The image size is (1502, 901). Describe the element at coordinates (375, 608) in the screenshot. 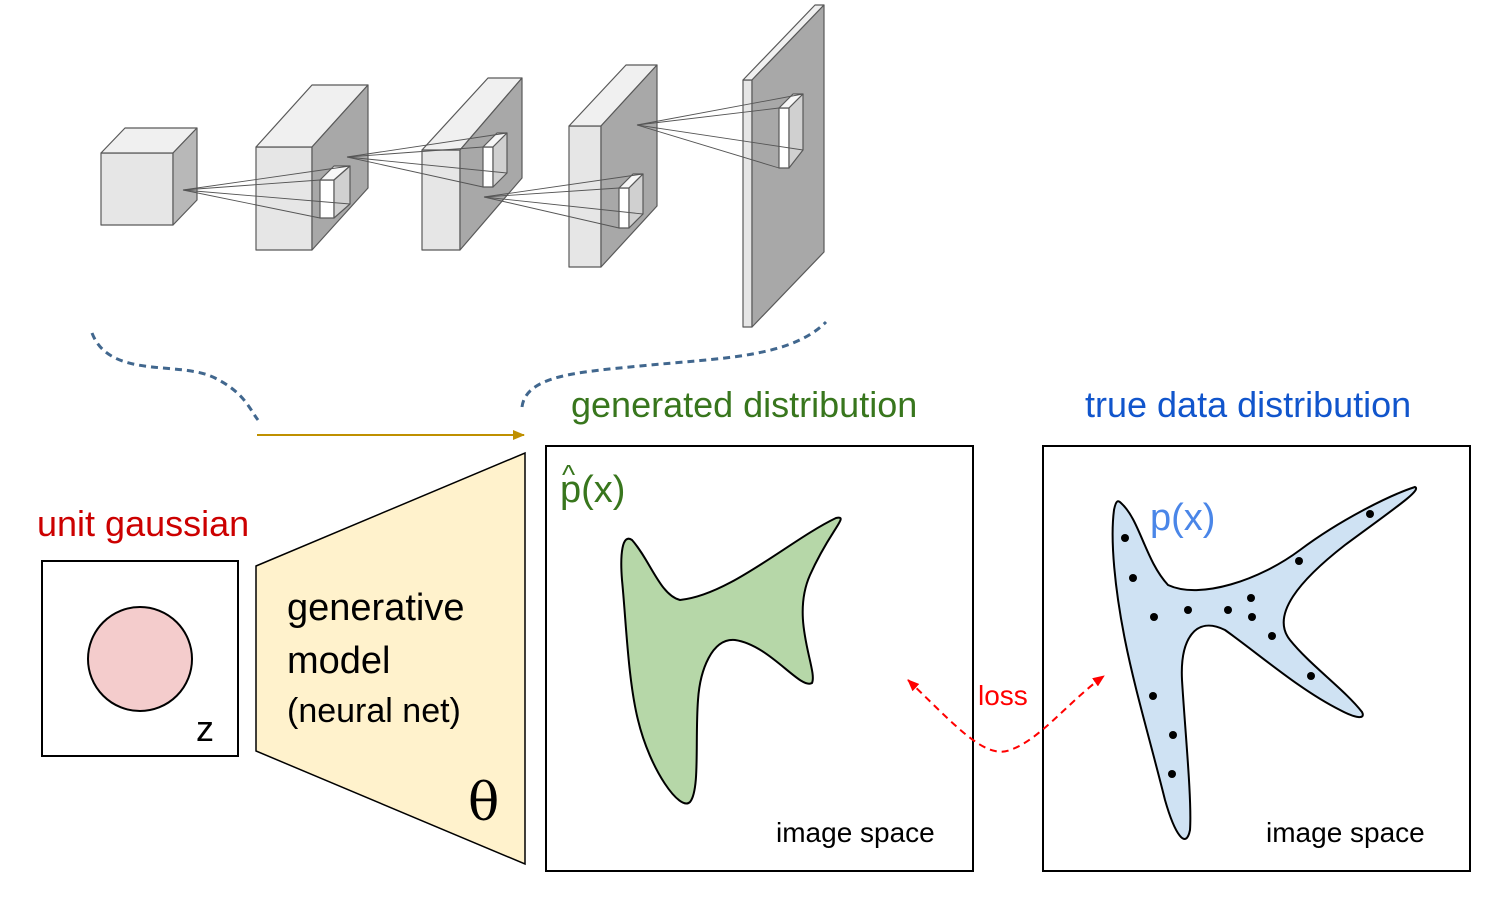

I see `model-text-line1: generative` at that location.